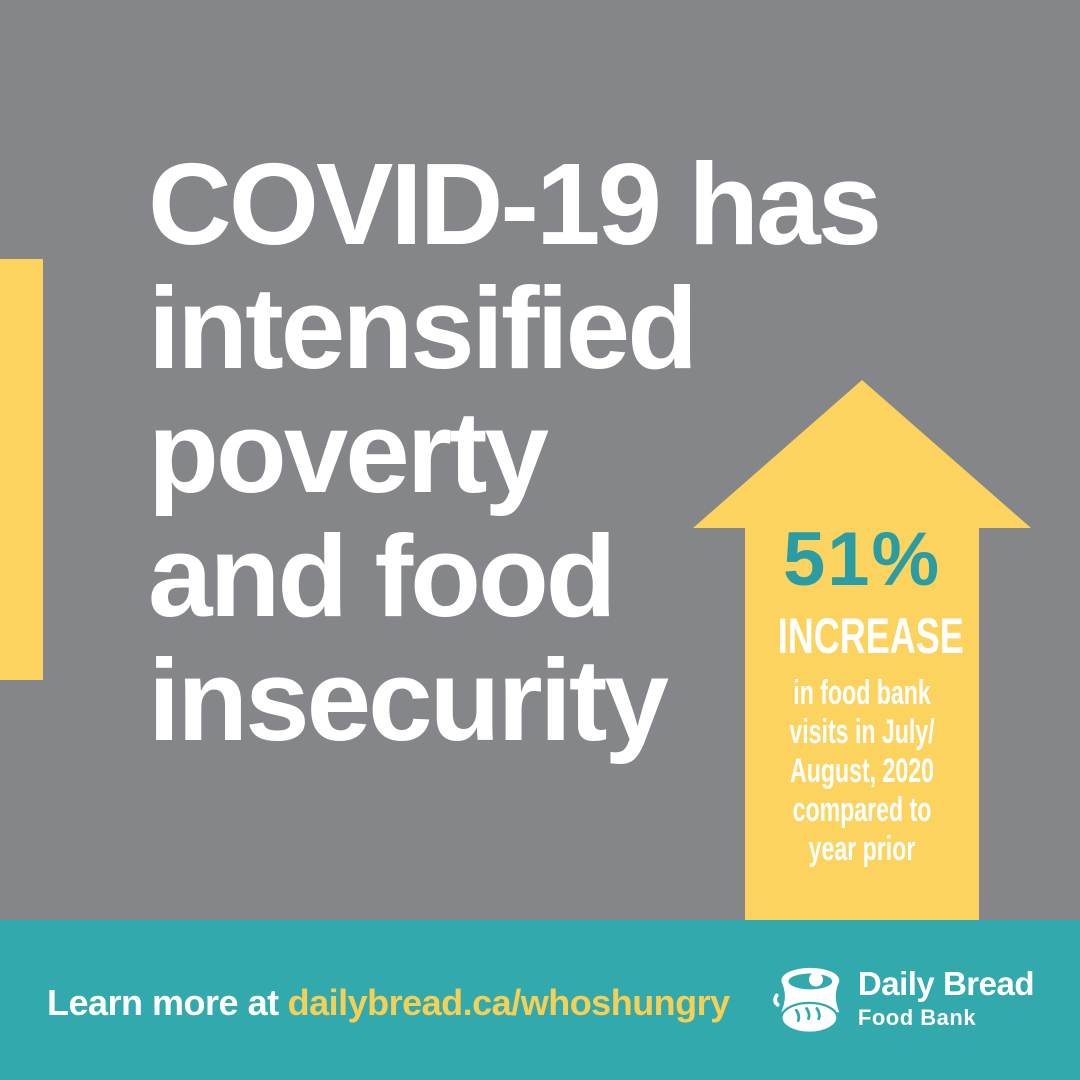  Describe the element at coordinates (515, 204) in the screenshot. I see `headline-line-1: COVID-19 has` at that location.